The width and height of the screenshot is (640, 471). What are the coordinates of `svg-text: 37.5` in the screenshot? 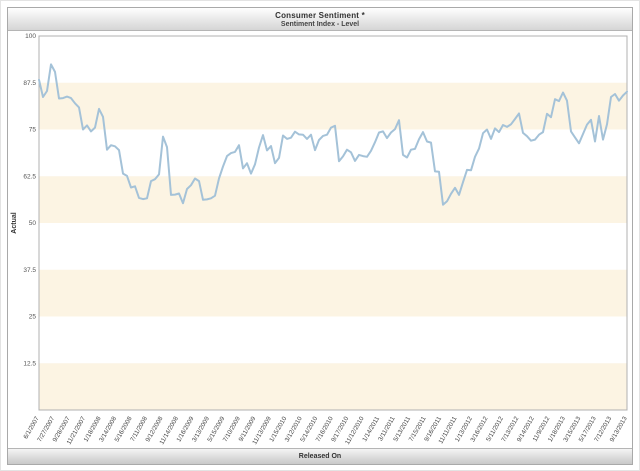 It's located at (29, 270).